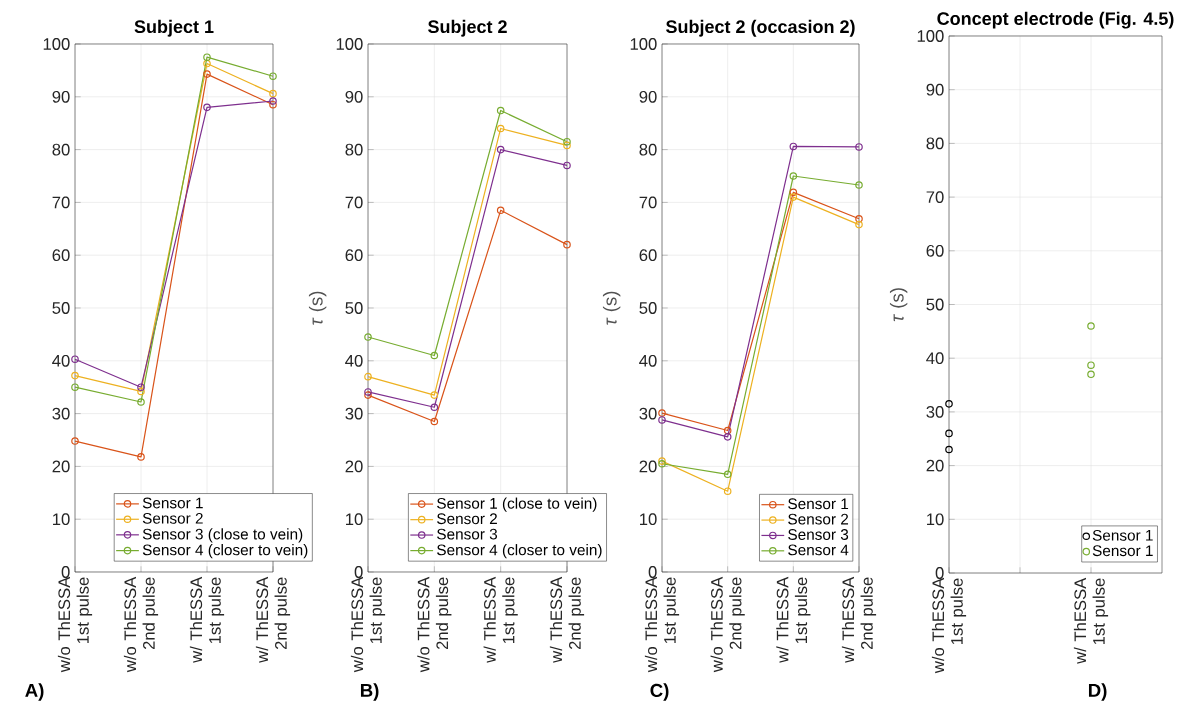 This screenshot has height=715, width=1189. I want to click on text: A), so click(34, 692).